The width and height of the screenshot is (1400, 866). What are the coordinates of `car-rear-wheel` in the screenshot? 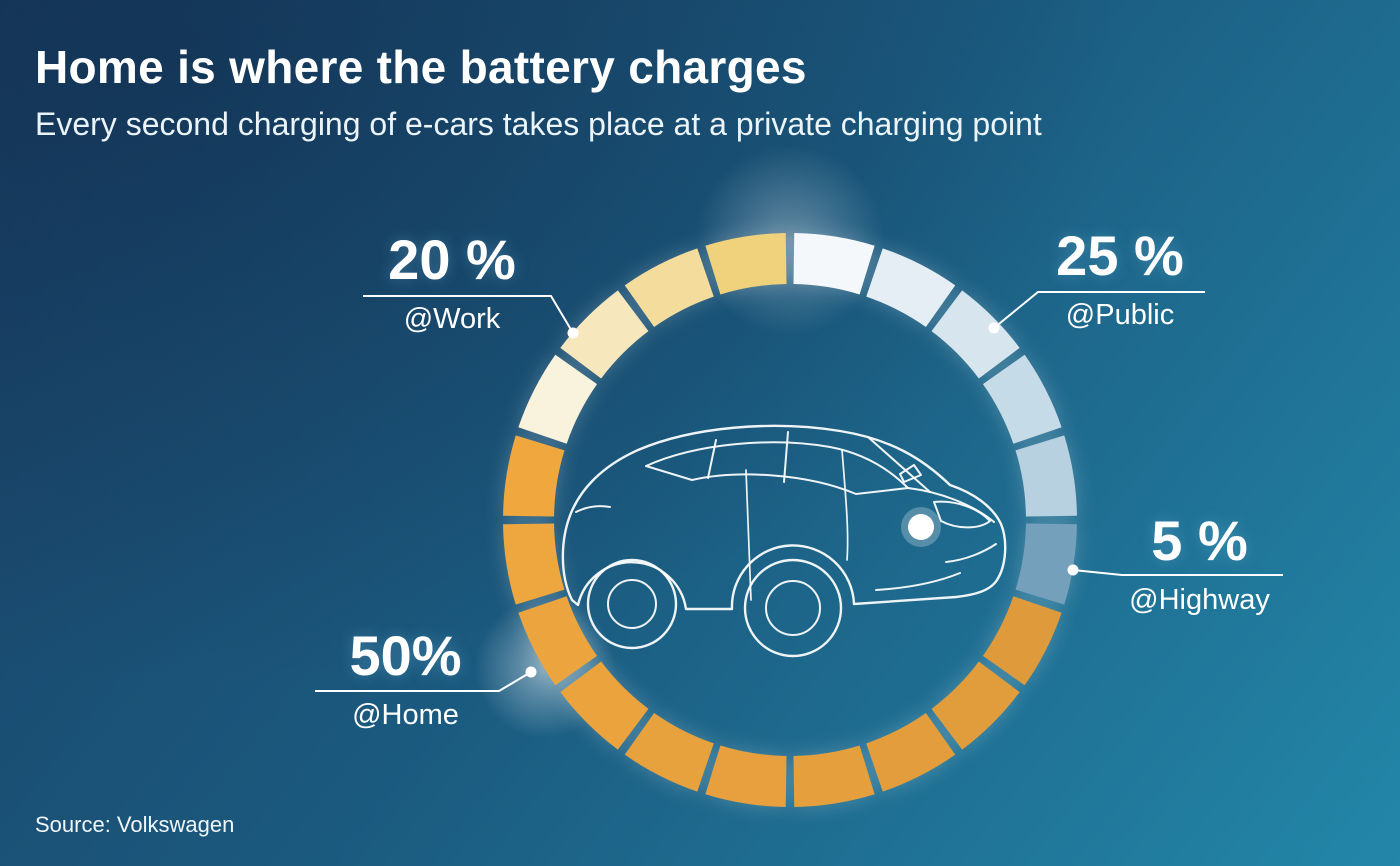 It's located at (632, 604).